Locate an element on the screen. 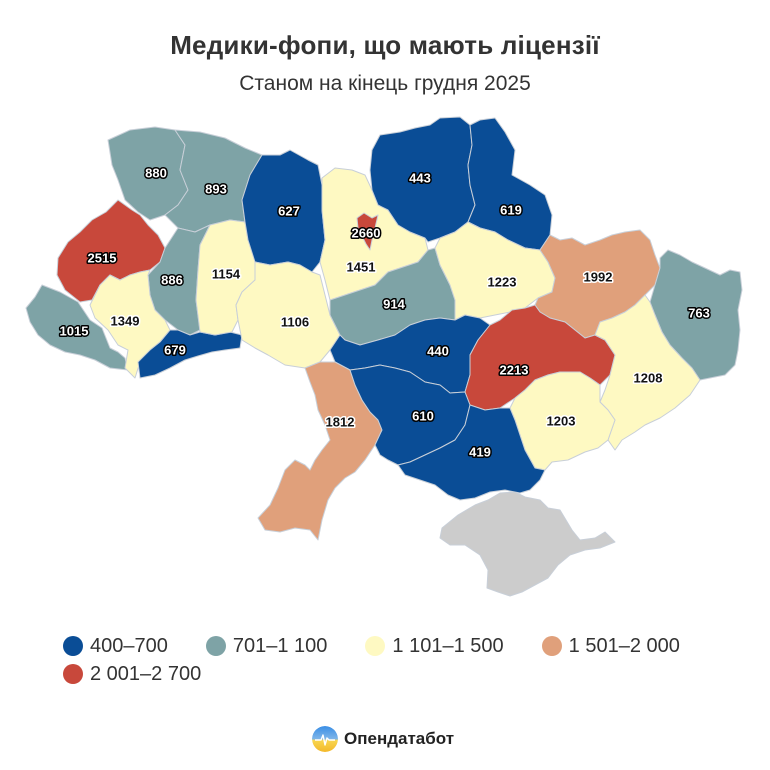 The image size is (770, 770). label-cherkasy: 914 is located at coordinates (394, 303).